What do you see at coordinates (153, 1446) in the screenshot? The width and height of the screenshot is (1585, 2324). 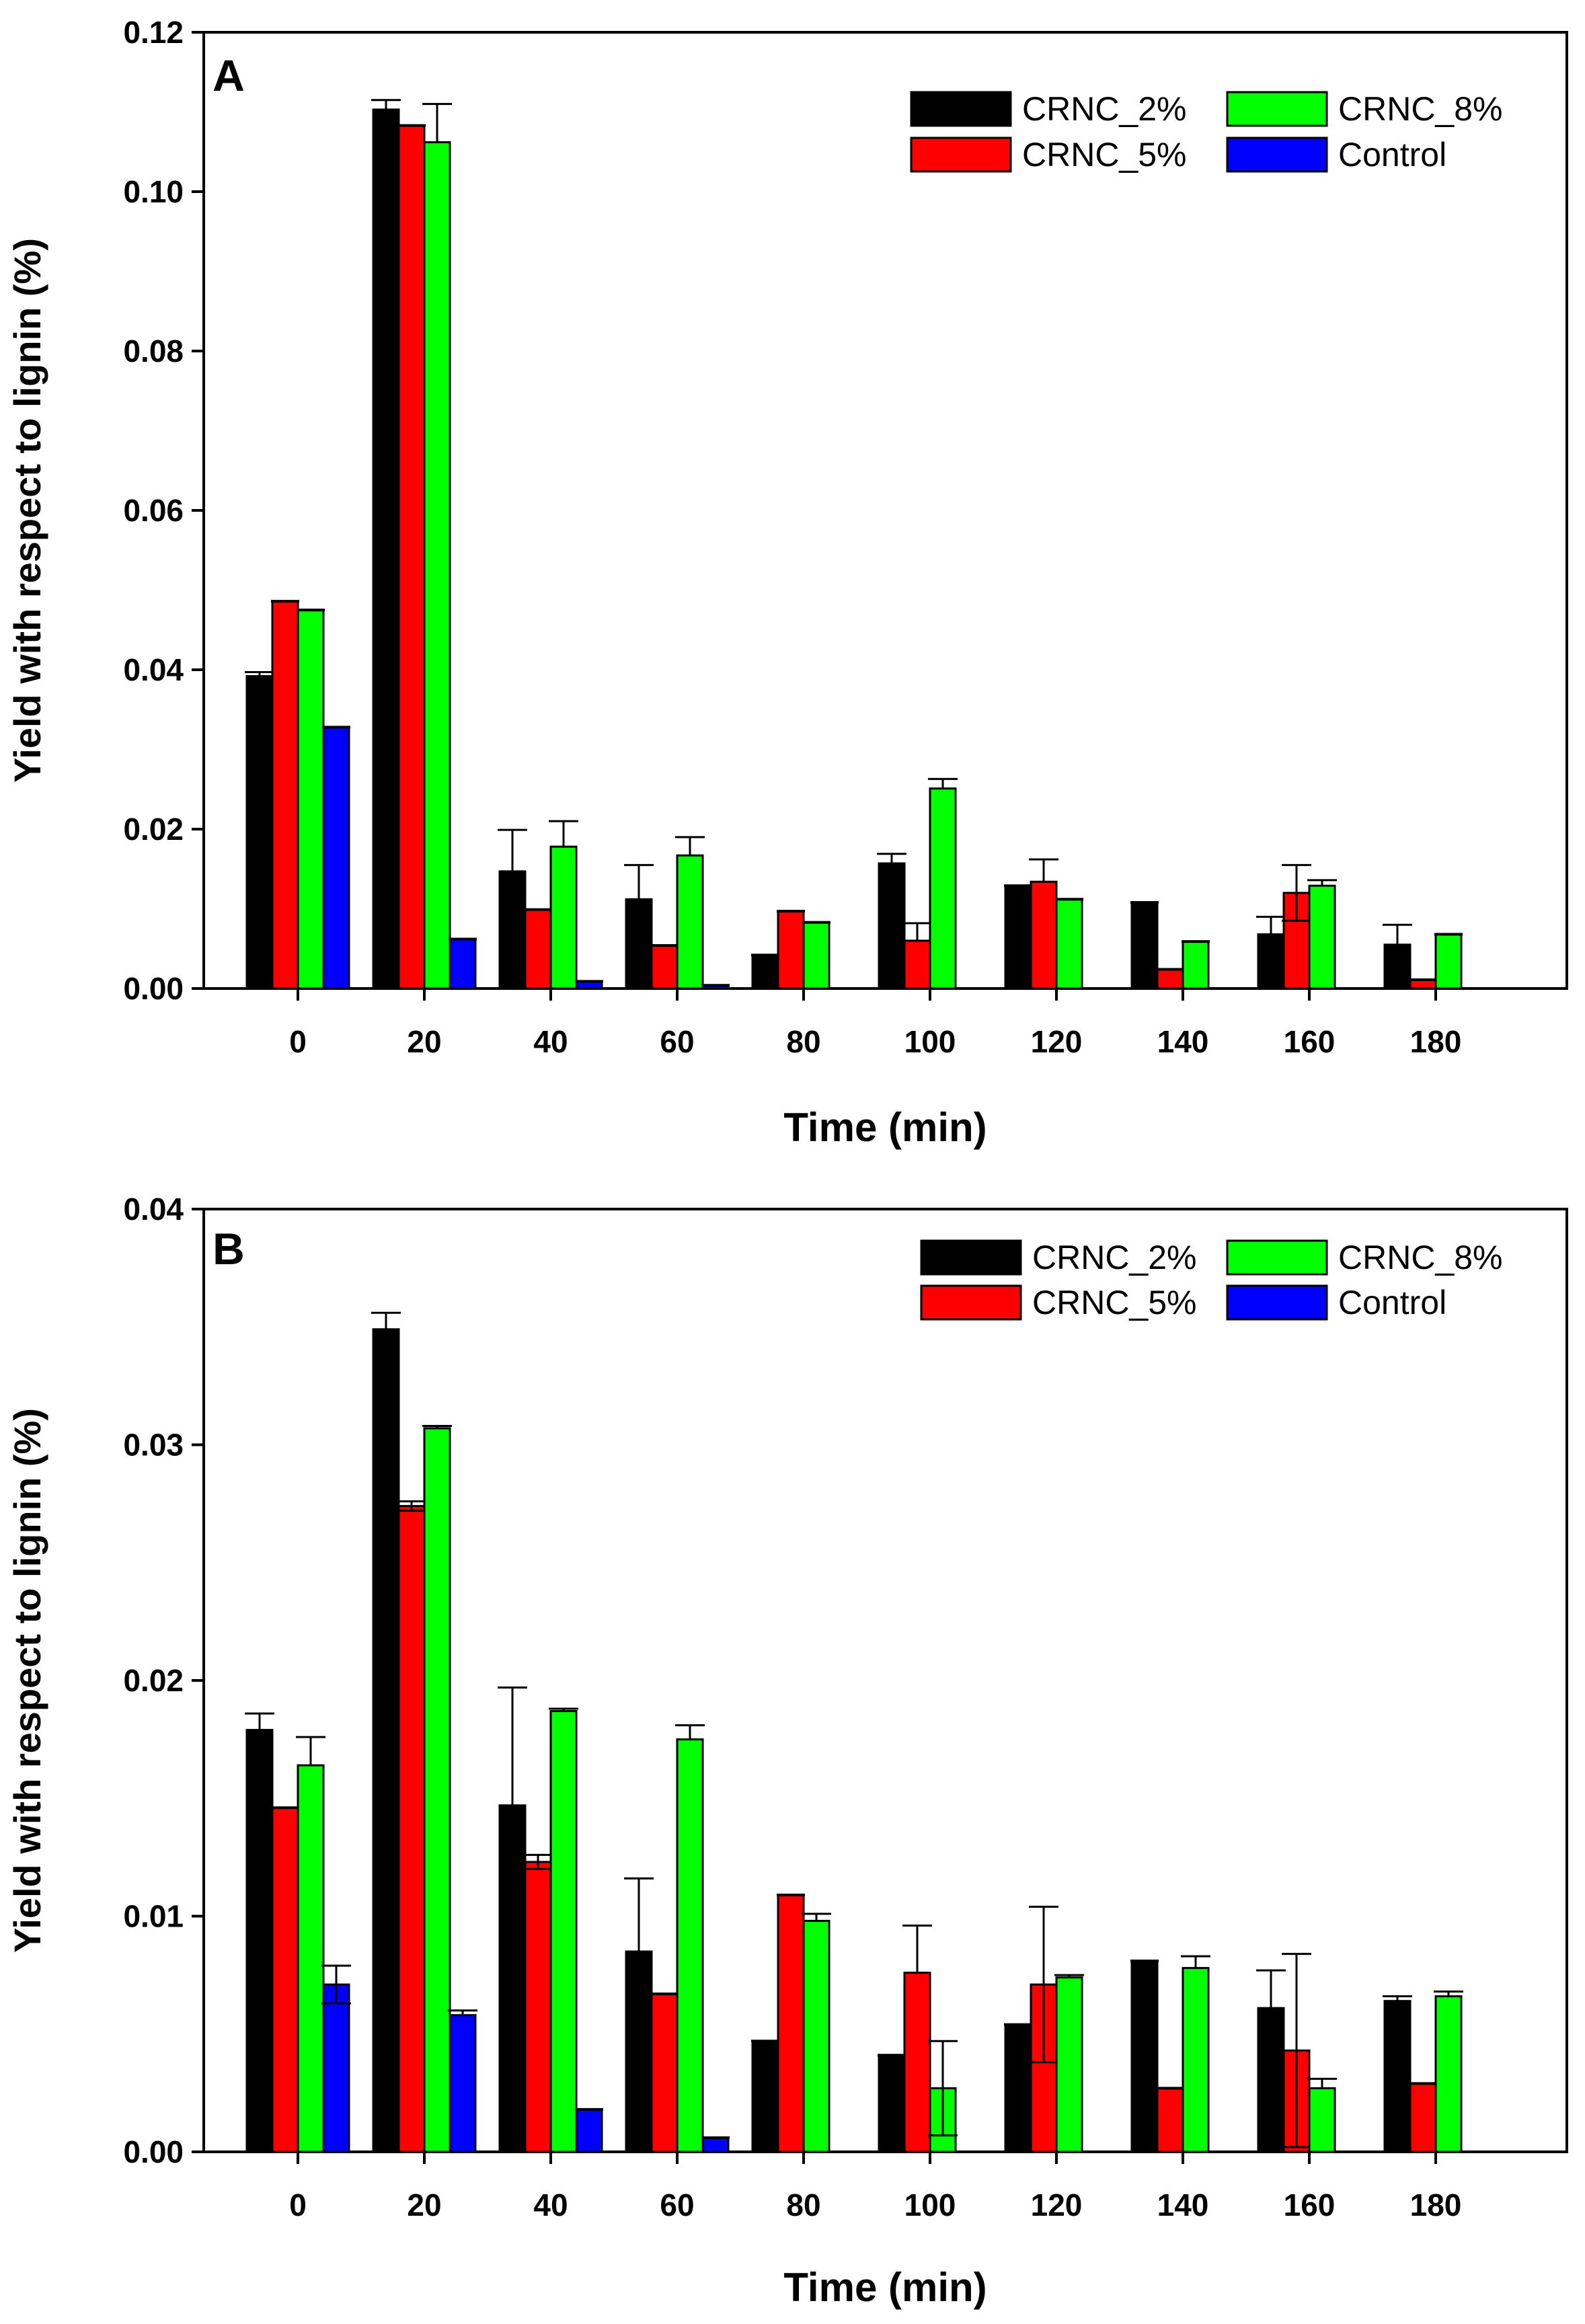 I see `y-tick-label: 0.03` at bounding box center [153, 1446].